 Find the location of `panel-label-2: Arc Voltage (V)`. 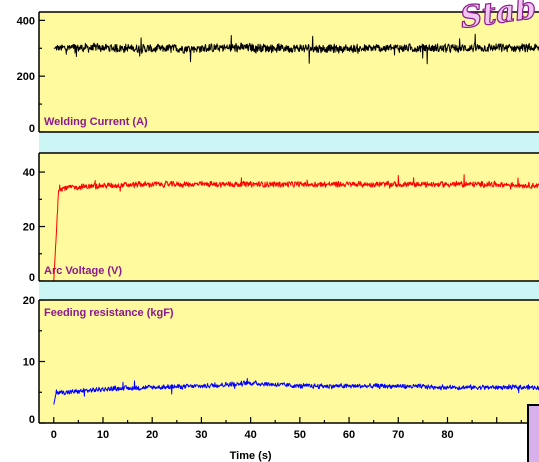

panel-label-2: Arc Voltage (V) is located at coordinates (83, 271).